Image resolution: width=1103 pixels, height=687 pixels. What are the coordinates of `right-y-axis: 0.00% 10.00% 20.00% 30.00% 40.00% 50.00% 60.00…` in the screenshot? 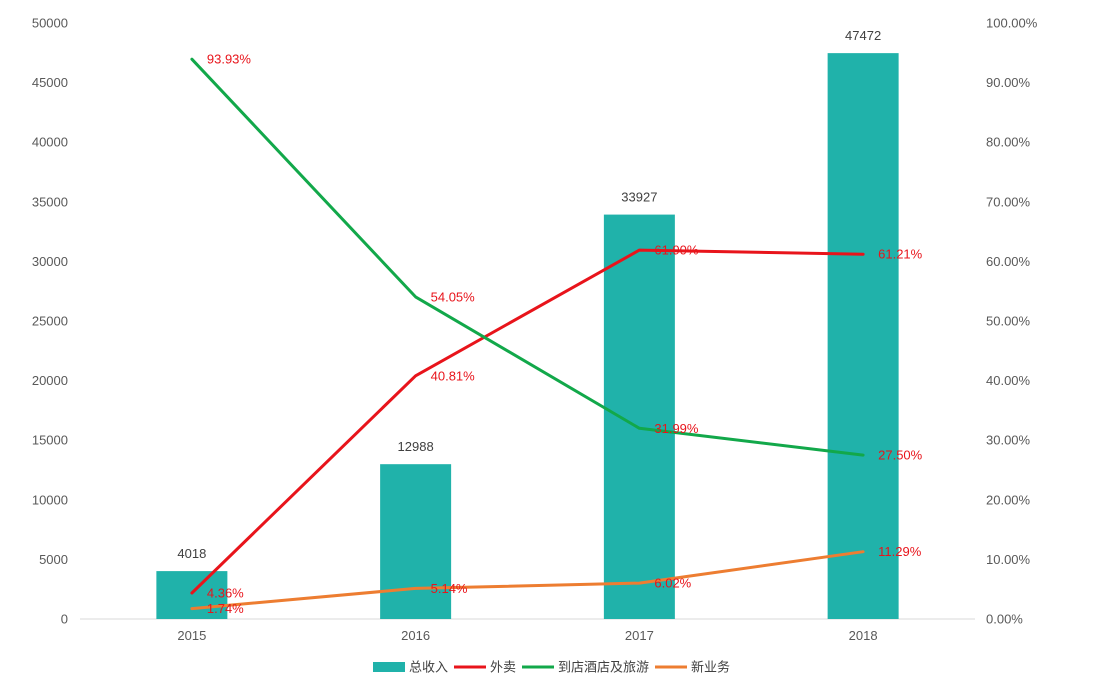 It's located at (1012, 321).